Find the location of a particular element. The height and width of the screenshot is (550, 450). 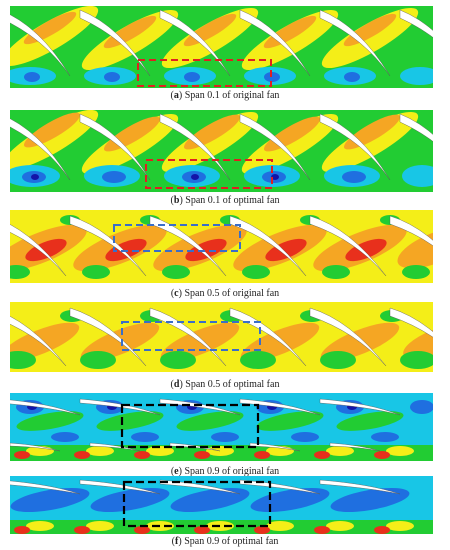

contour-plot-f is located at coordinates (221, 505).